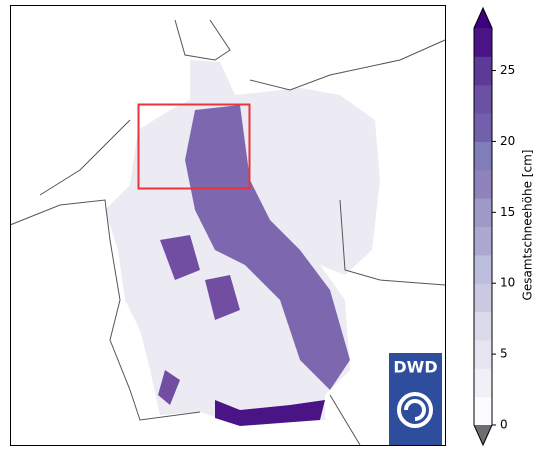  Describe the element at coordinates (504, 354) in the screenshot. I see `colorbar-tick-label: 5` at that location.